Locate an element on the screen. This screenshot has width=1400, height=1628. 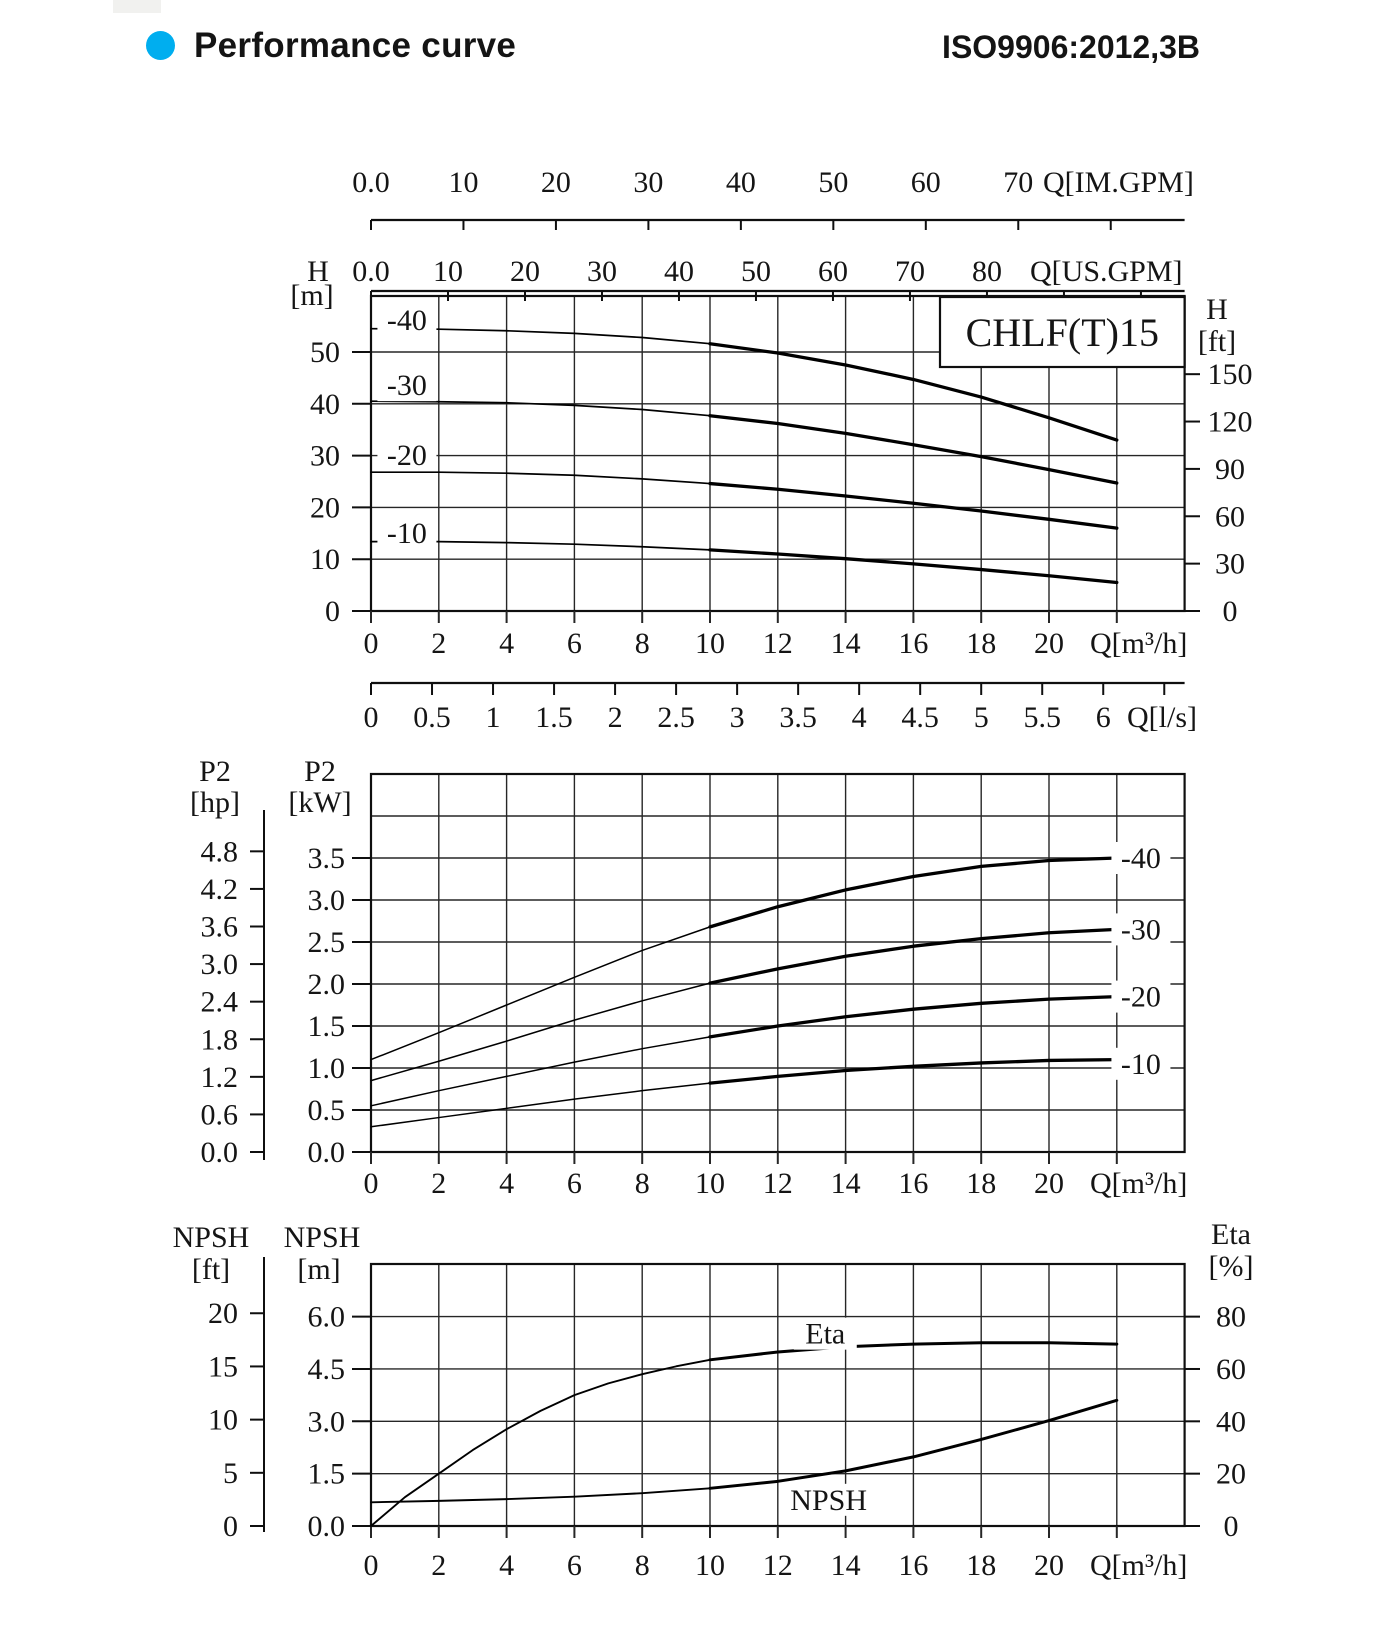
curve--40 is located at coordinates (744, 959).